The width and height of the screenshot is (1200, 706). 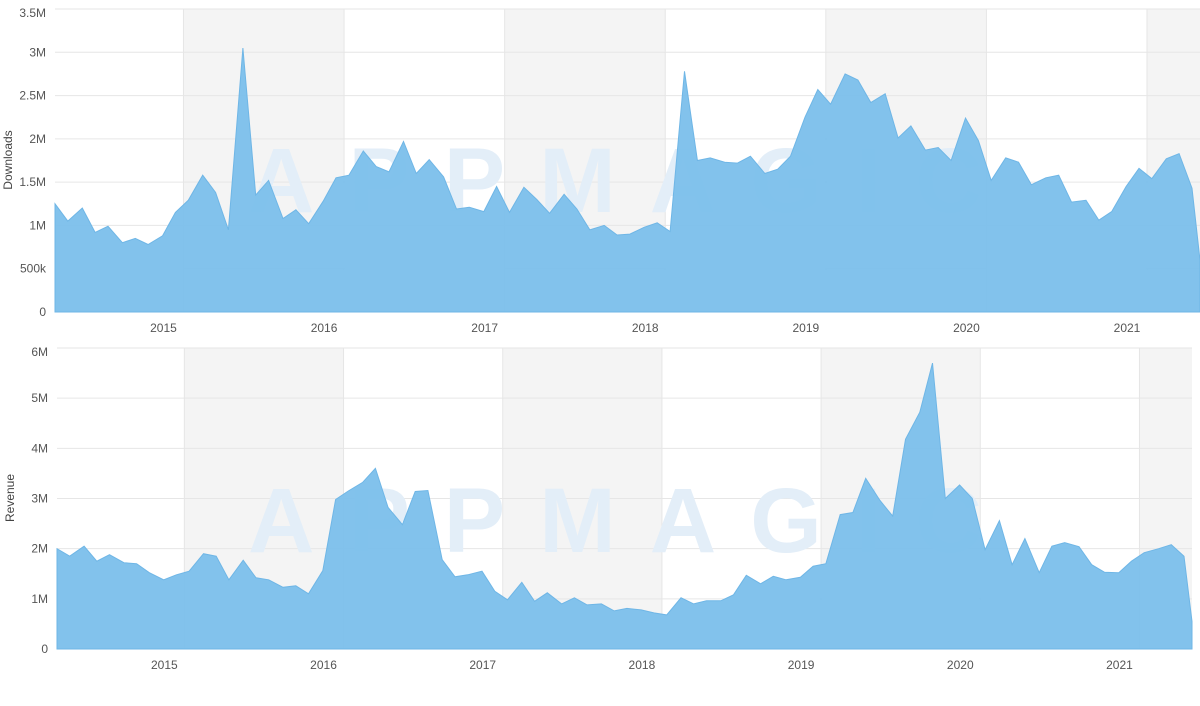 What do you see at coordinates (42, 312) in the screenshot?
I see `y-tick-label: 0` at bounding box center [42, 312].